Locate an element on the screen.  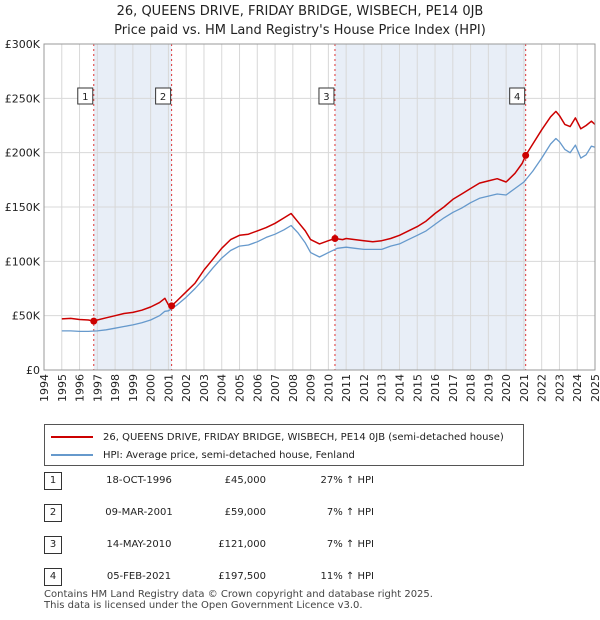
transaction-hpi-diff: 27% ↑ HPI is located at coordinates (347, 480).